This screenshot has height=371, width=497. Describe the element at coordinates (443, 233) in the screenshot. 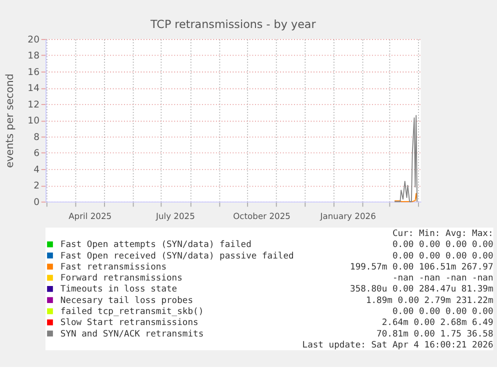

I see `text: Cur: Min: Avg: Max:` at that location.